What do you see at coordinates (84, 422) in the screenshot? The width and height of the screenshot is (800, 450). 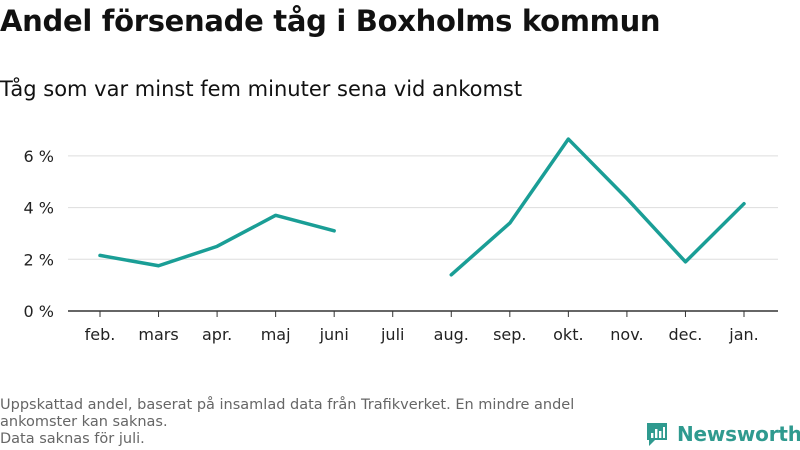 I see `footnote-line-2: ankomster kan saknas.` at bounding box center [84, 422].